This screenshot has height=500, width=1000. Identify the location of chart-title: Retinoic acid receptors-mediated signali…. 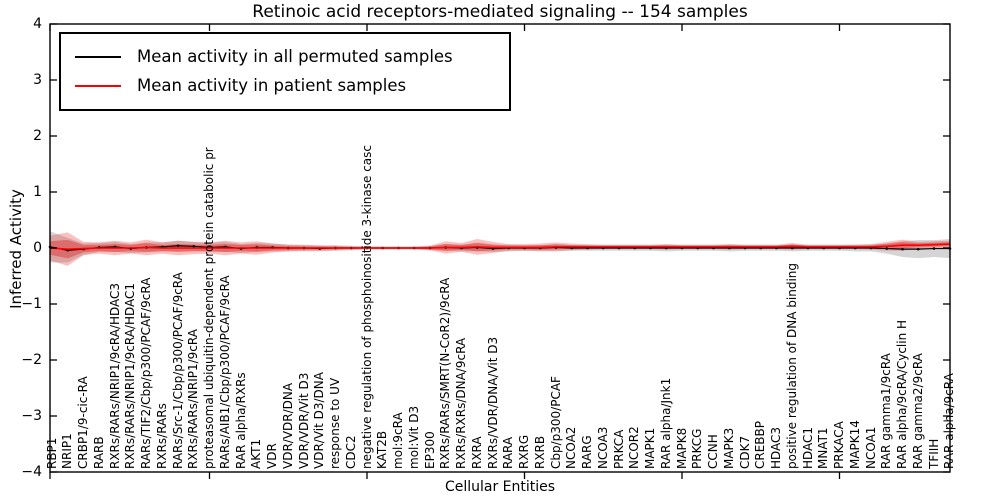
(500, 12).